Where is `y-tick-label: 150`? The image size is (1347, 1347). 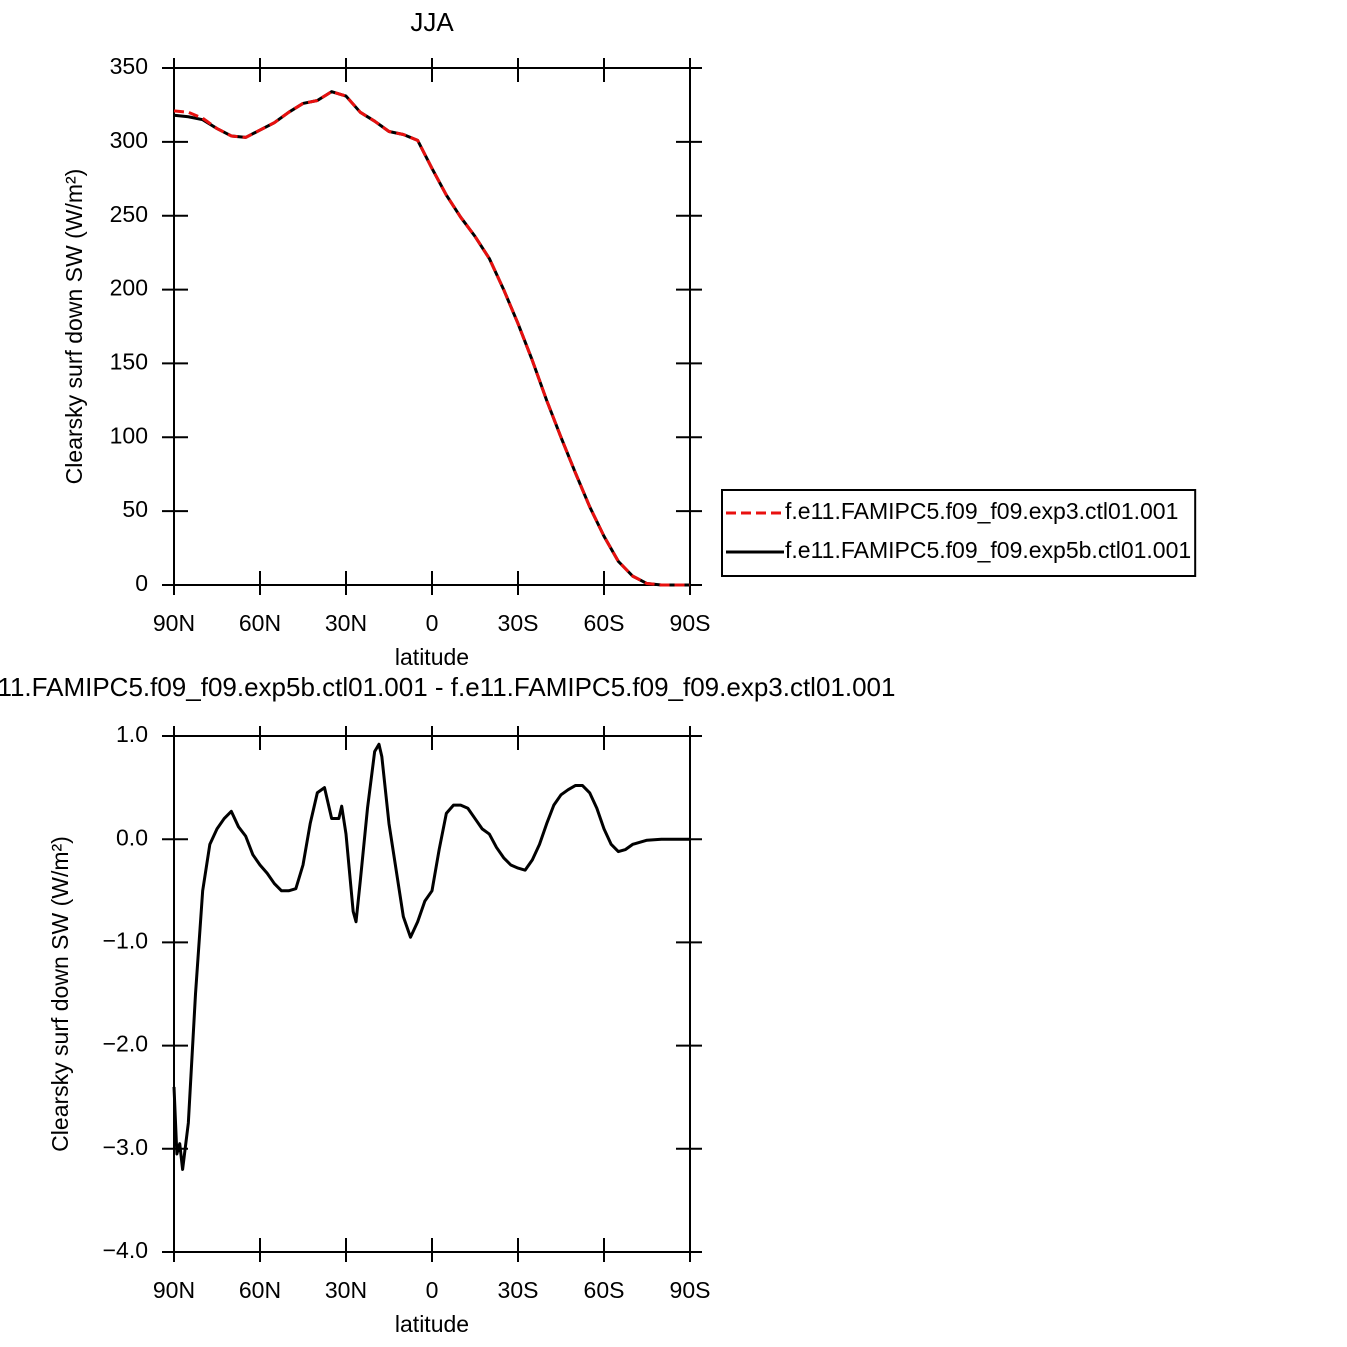 y-tick-label: 150 is located at coordinates (129, 362).